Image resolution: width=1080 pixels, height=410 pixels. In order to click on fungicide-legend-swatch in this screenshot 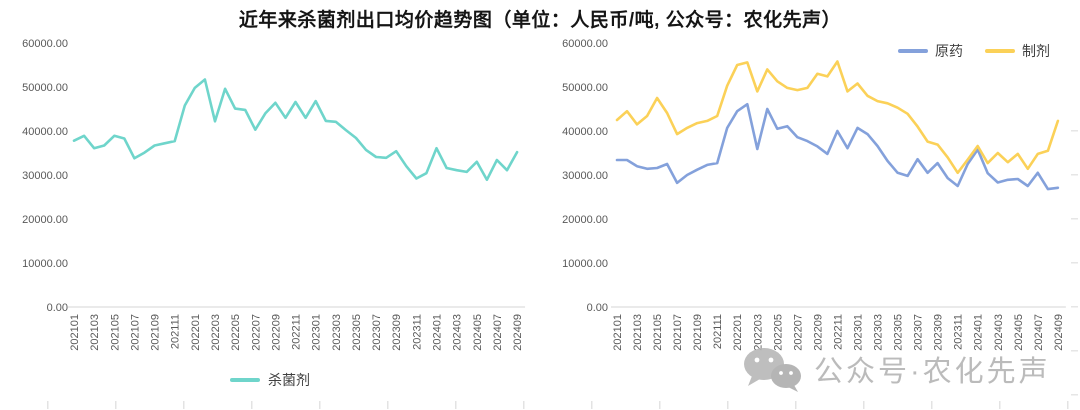, I will do `click(245, 380)`.